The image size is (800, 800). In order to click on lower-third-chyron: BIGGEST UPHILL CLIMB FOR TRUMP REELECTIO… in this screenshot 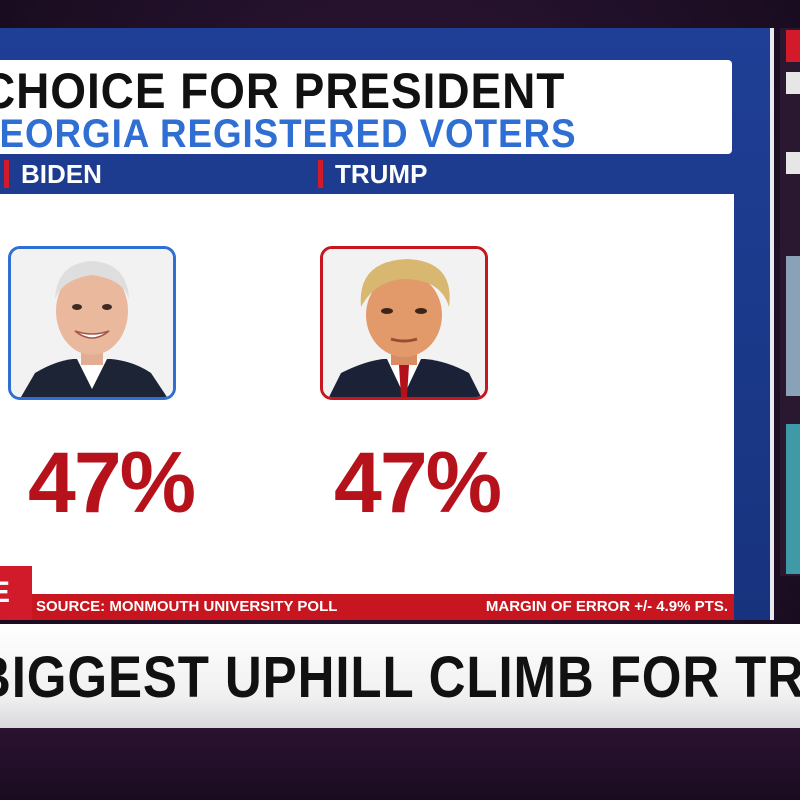, I will do `click(400, 676)`.